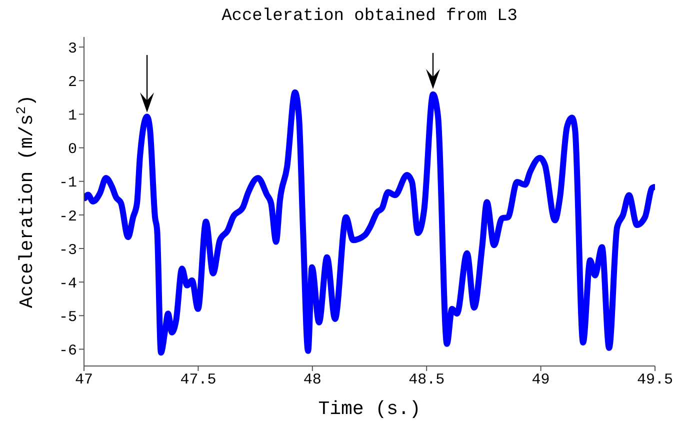 The image size is (681, 428). What do you see at coordinates (84, 380) in the screenshot?
I see `x-tick-label: 47` at bounding box center [84, 380].